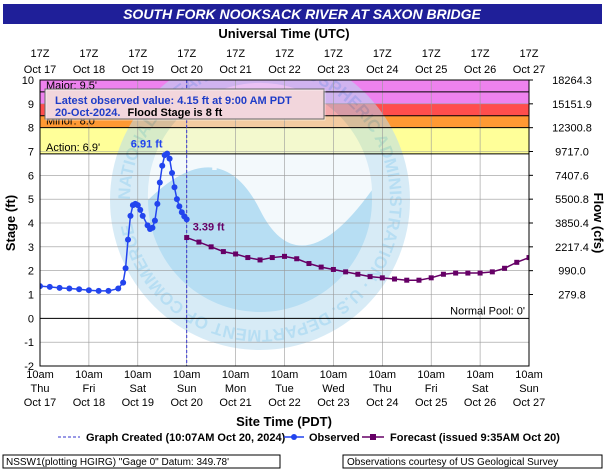 The height and width of the screenshot is (470, 605). I want to click on y-tick-label: 5, so click(31, 200).